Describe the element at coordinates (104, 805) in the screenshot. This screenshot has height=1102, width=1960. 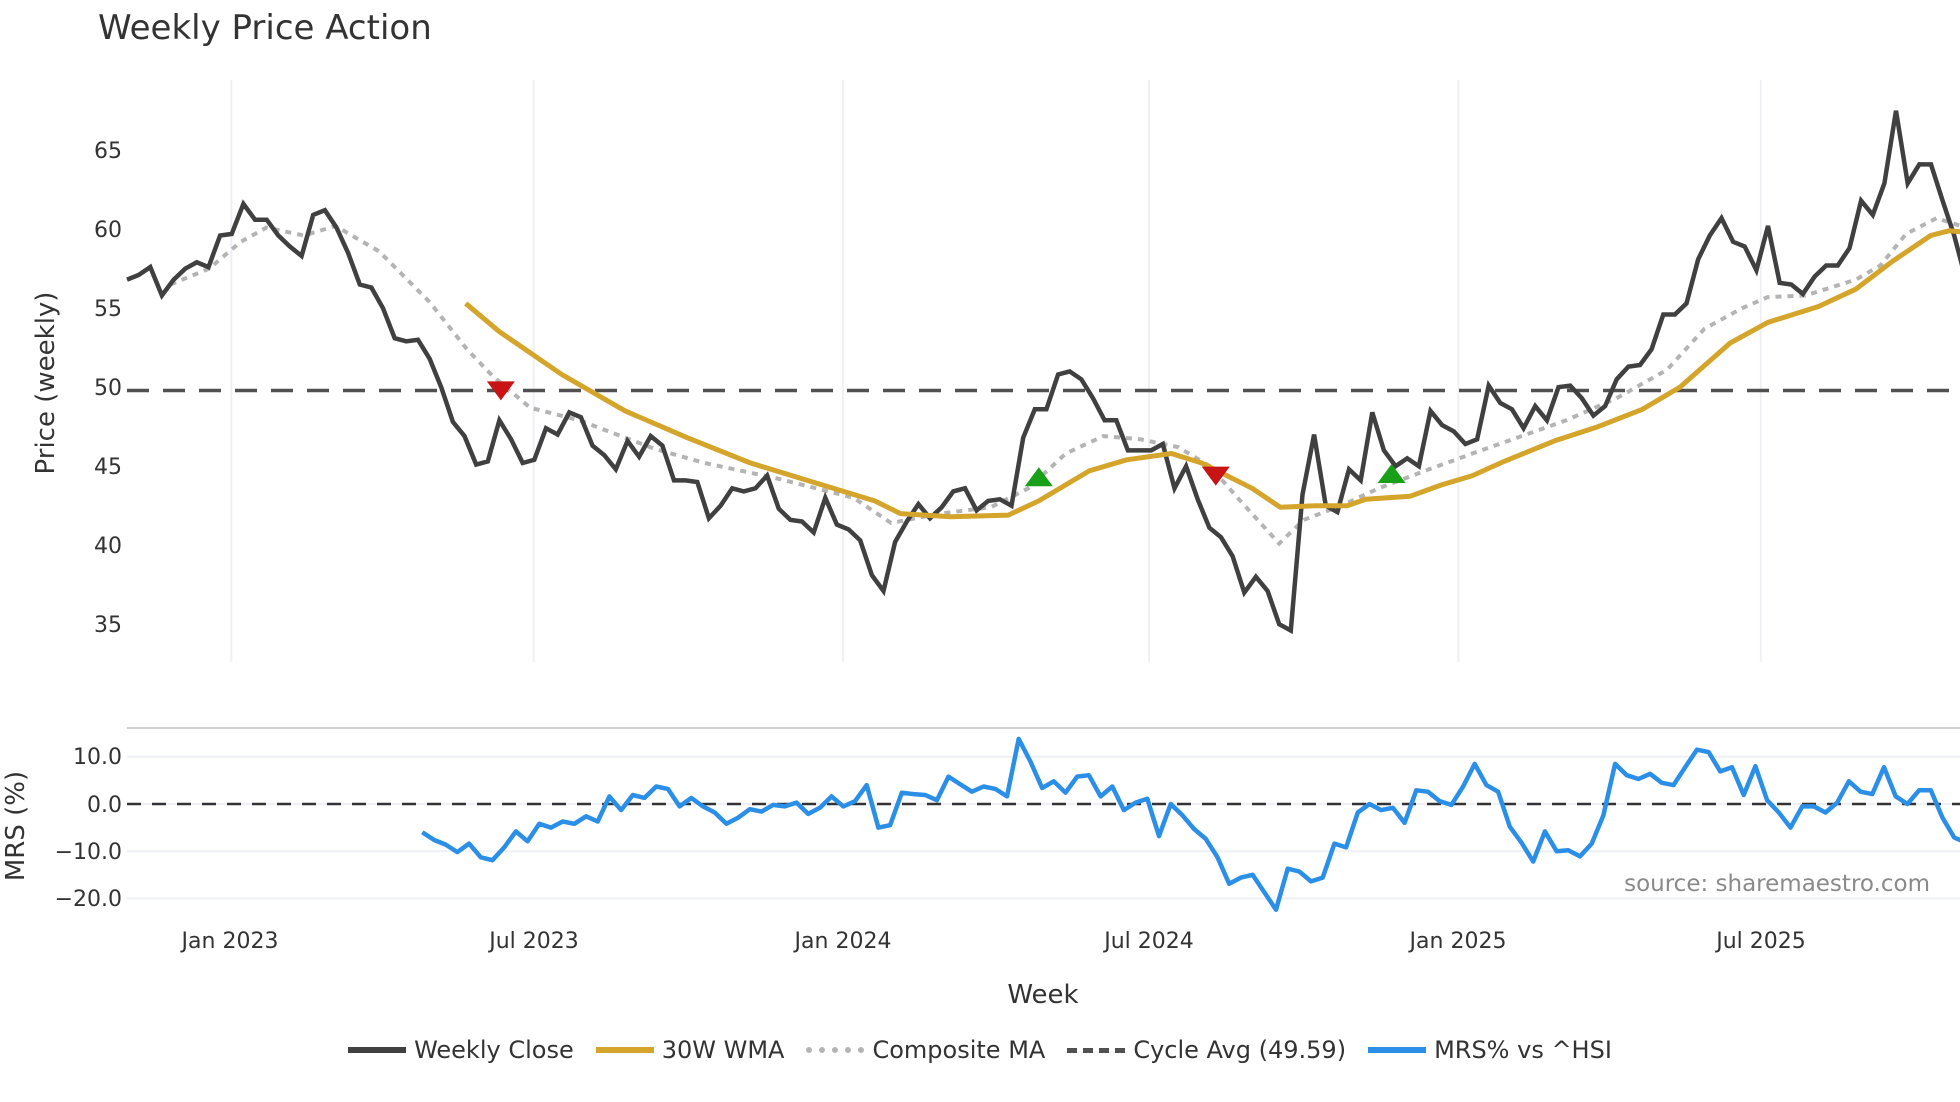
I see `mrs-tick-0: 0.0` at that location.